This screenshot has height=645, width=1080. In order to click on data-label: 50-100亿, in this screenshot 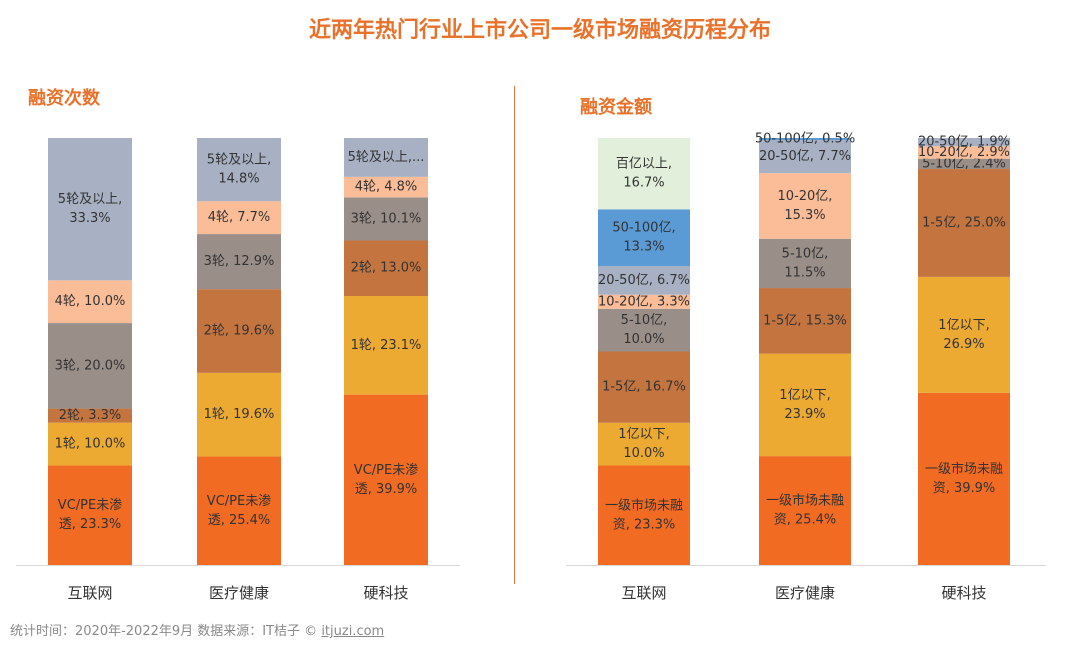, I will do `click(643, 228)`.